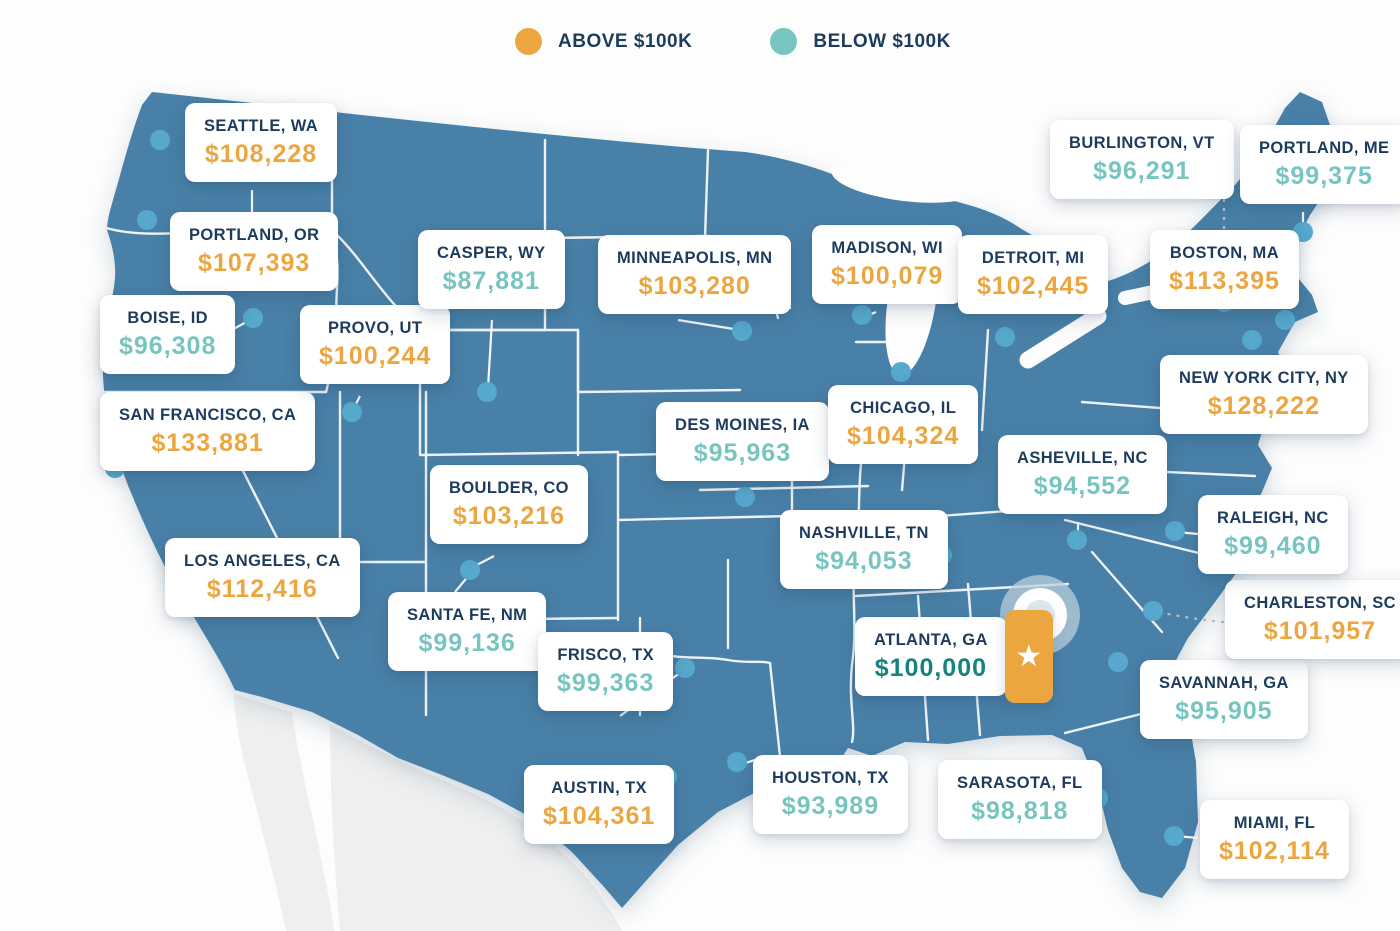 The height and width of the screenshot is (931, 1400). I want to click on city-value: $102,114, so click(1274, 851).